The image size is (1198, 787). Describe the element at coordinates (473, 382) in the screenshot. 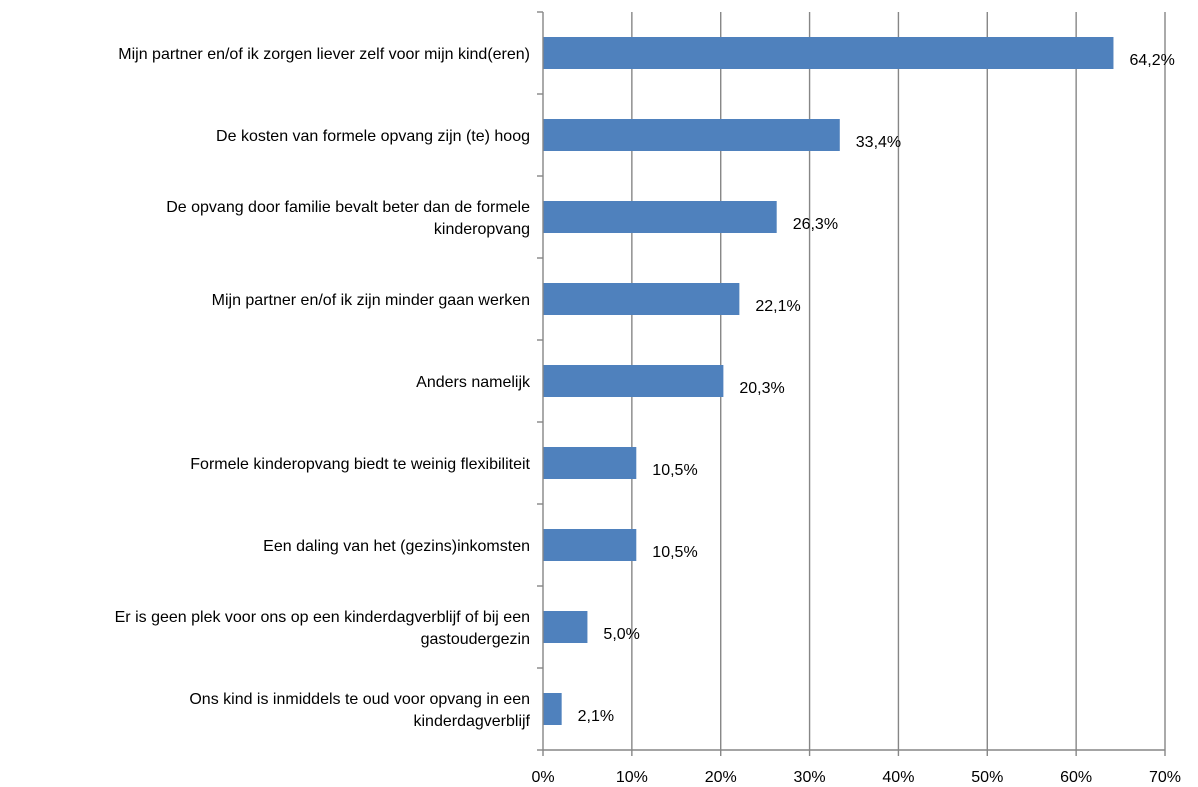

I see `category-label: Anders namelijk` at that location.